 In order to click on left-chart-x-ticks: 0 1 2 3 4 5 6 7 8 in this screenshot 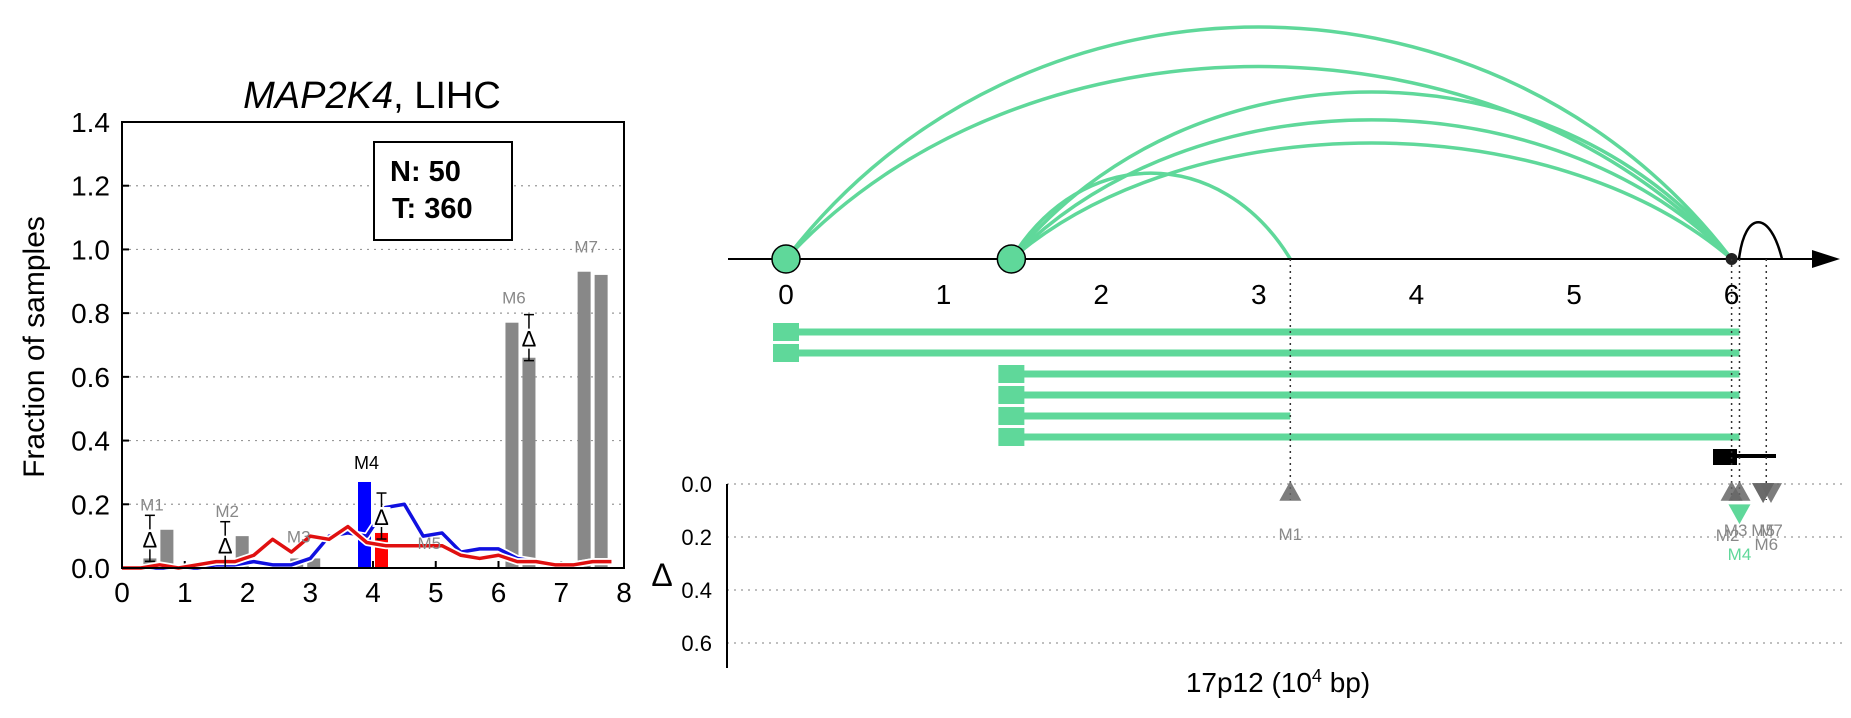, I will do `click(373, 584)`.